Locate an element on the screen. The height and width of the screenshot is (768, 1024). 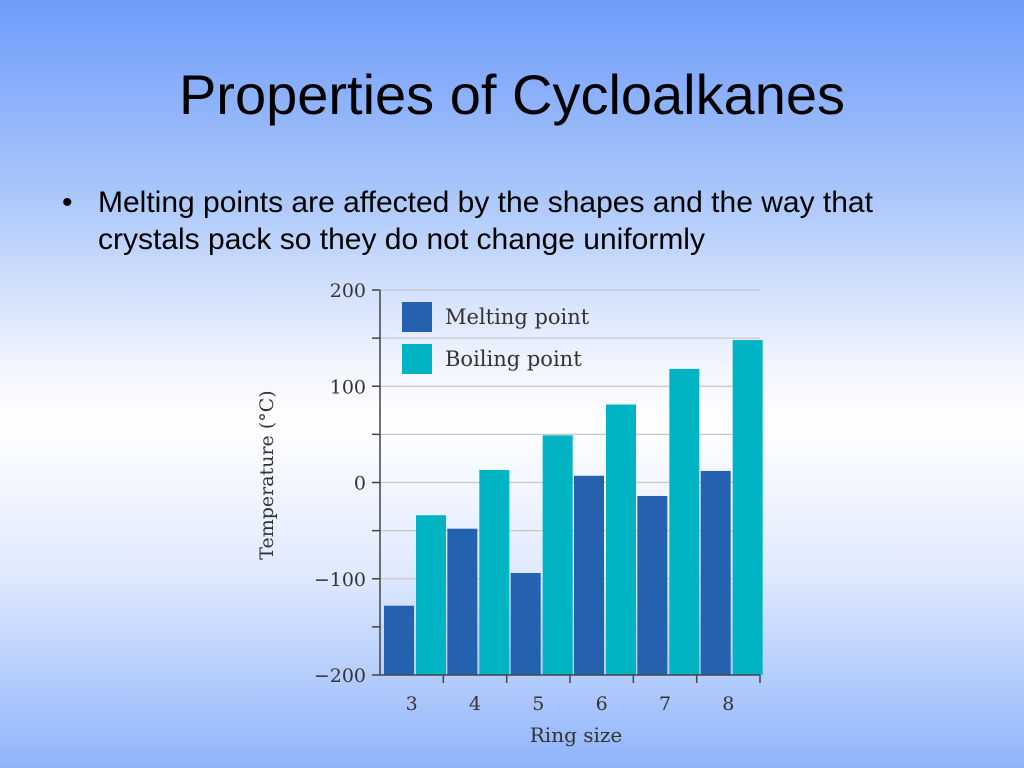
y-tick-label: −100 is located at coordinates (340, 580).